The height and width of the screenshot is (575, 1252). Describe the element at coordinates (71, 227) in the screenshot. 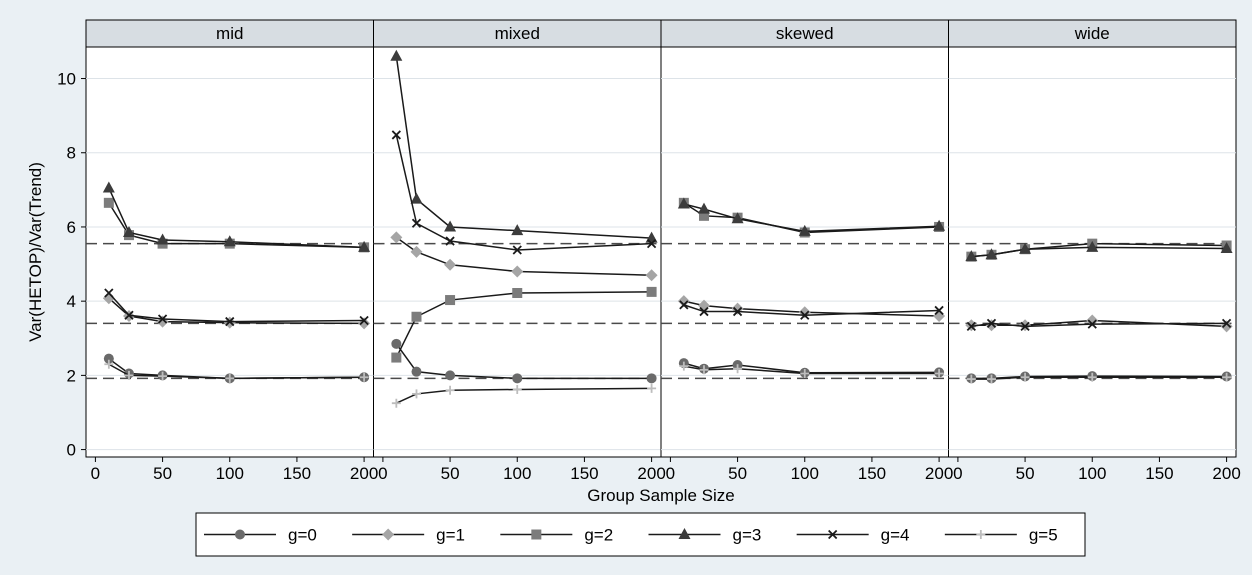

I see `y-tick-label: 6` at that location.